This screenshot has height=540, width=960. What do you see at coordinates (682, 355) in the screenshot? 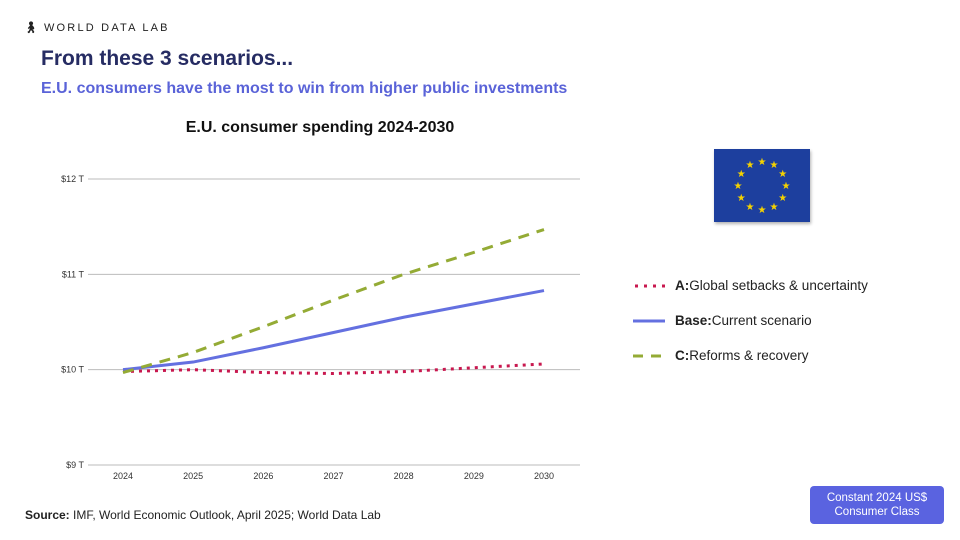
I see `legend-key: C:` at bounding box center [682, 355].